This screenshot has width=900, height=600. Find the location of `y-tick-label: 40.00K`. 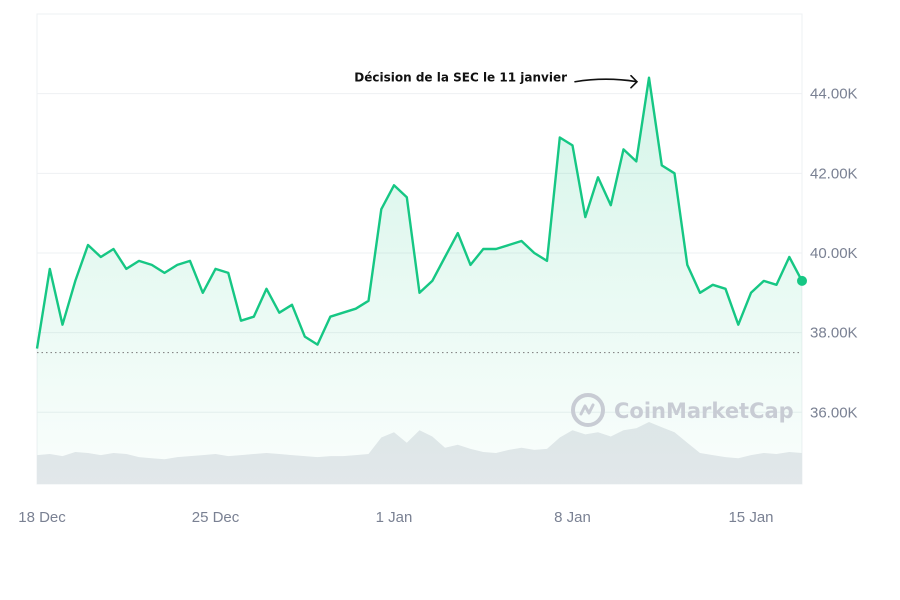

y-tick-label: 40.00K is located at coordinates (834, 253).